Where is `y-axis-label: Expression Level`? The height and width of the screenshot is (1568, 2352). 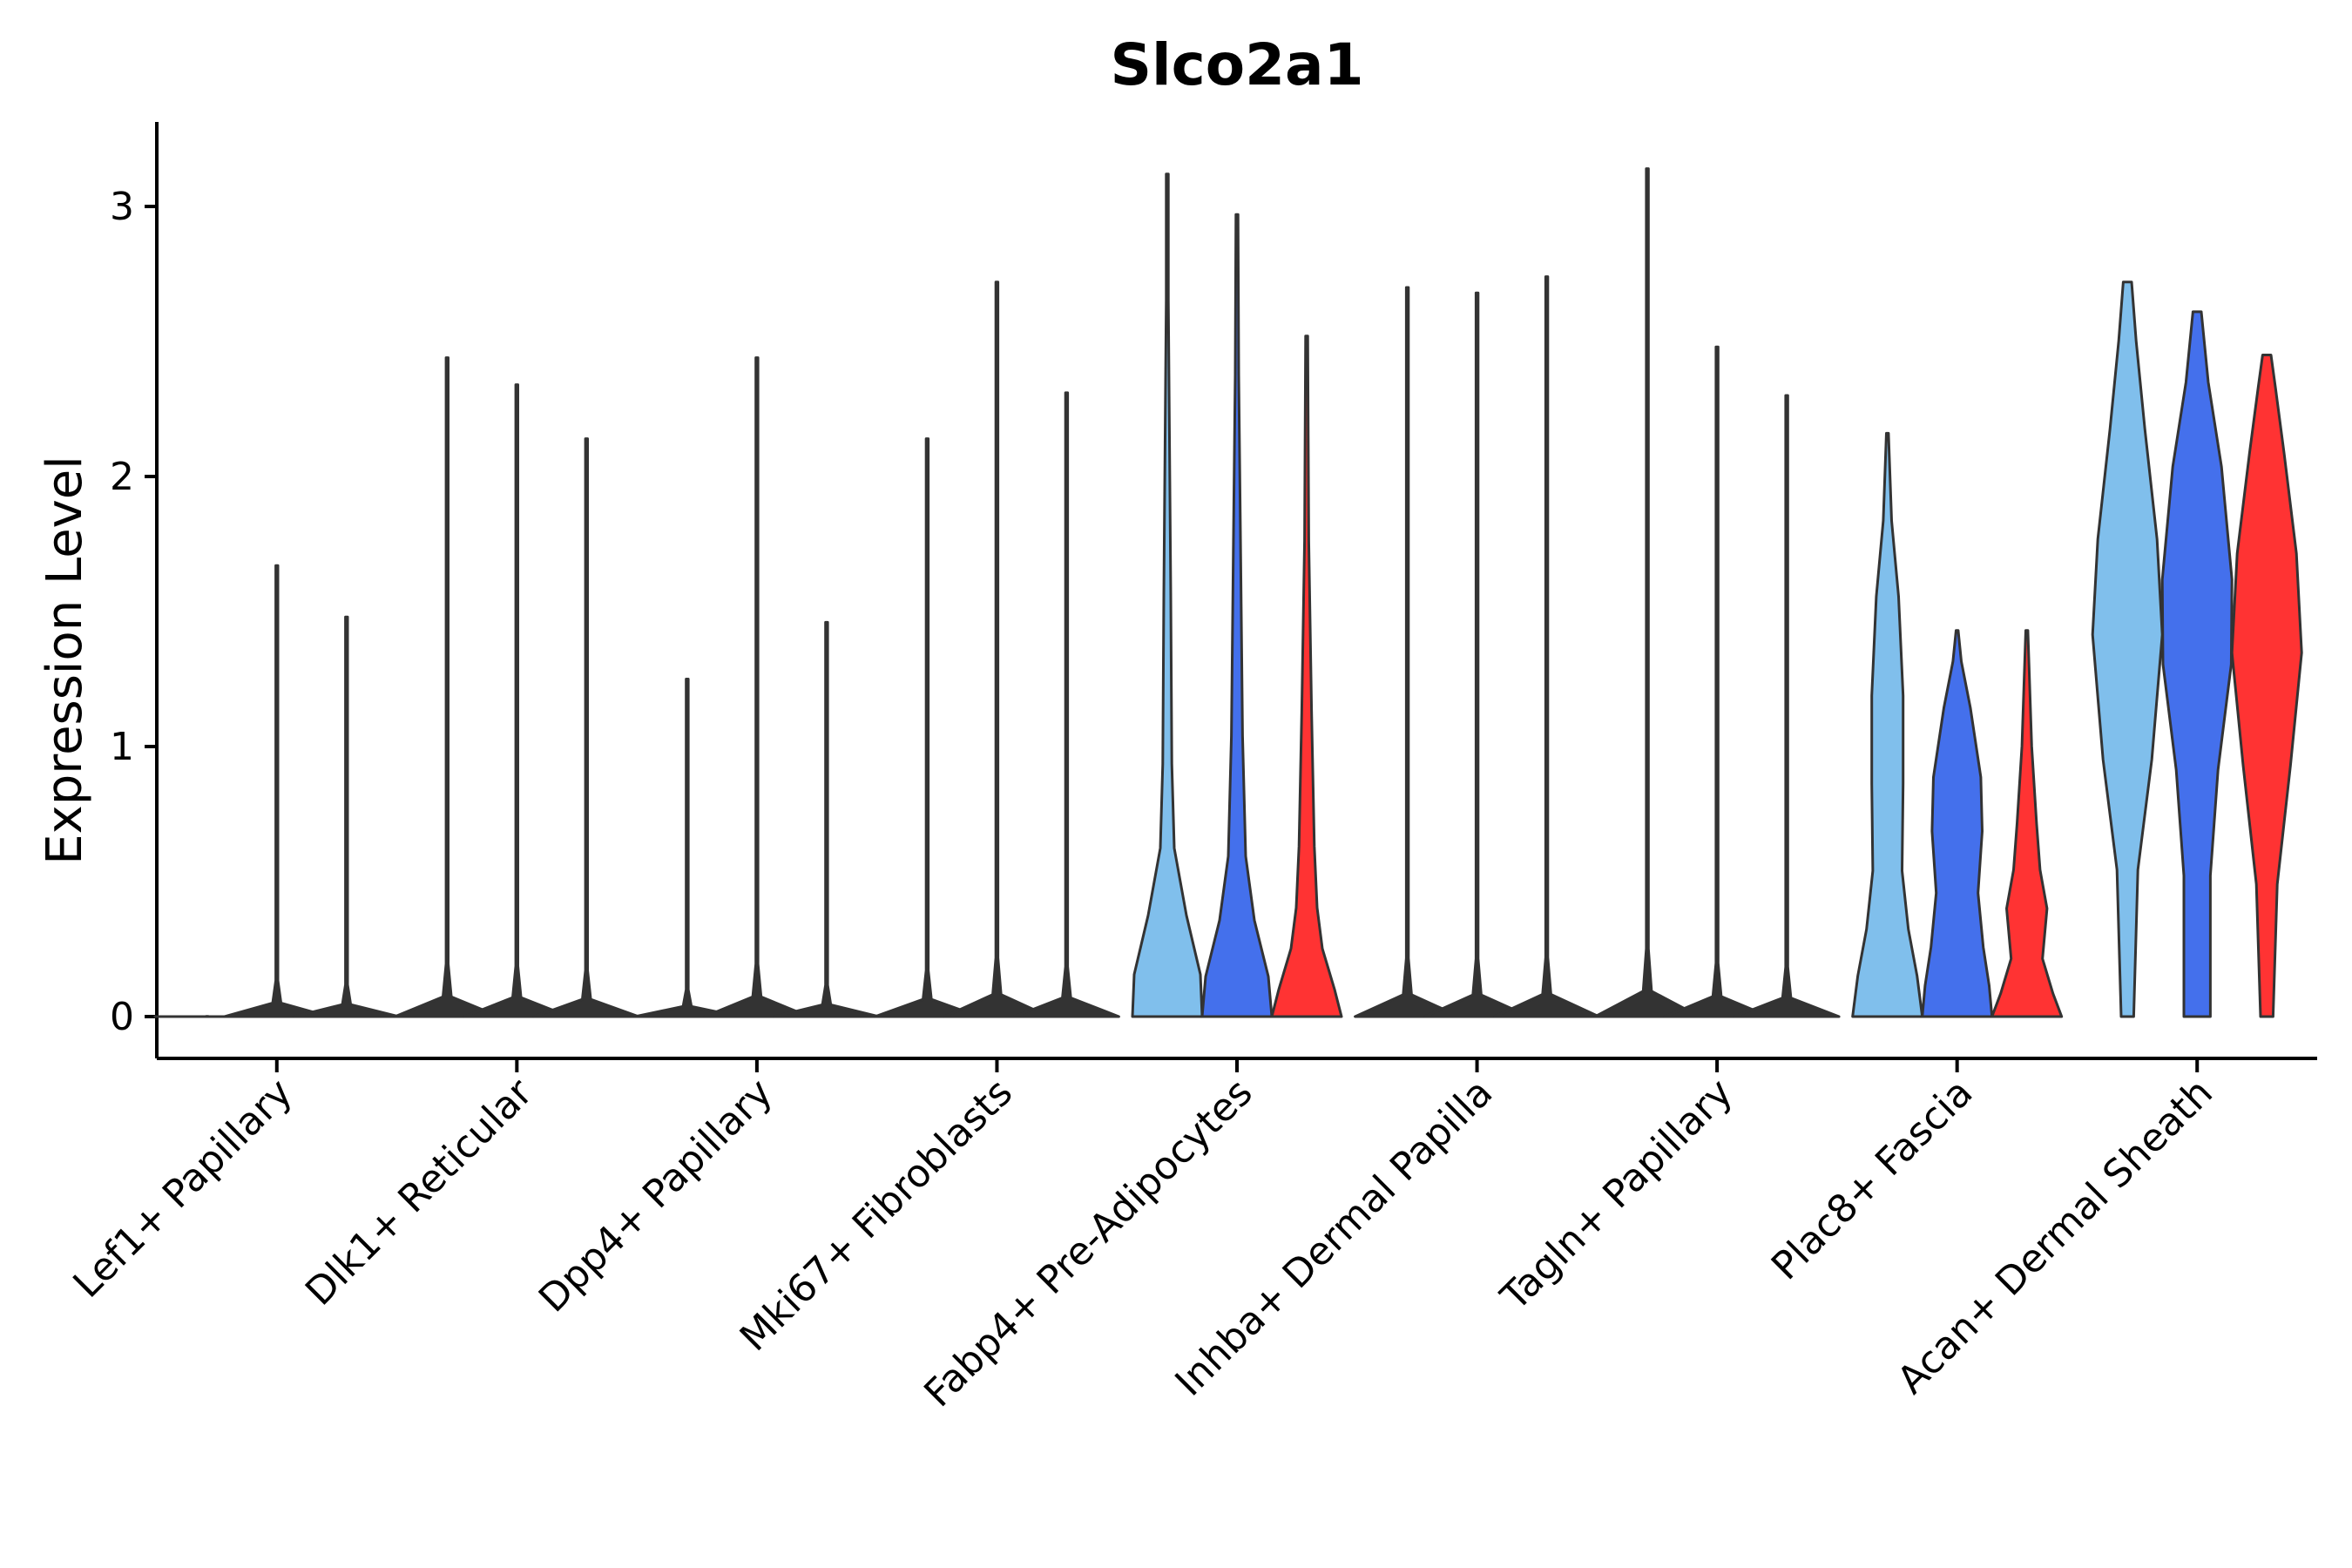
y-axis-label: Expression Level is located at coordinates (65, 660).